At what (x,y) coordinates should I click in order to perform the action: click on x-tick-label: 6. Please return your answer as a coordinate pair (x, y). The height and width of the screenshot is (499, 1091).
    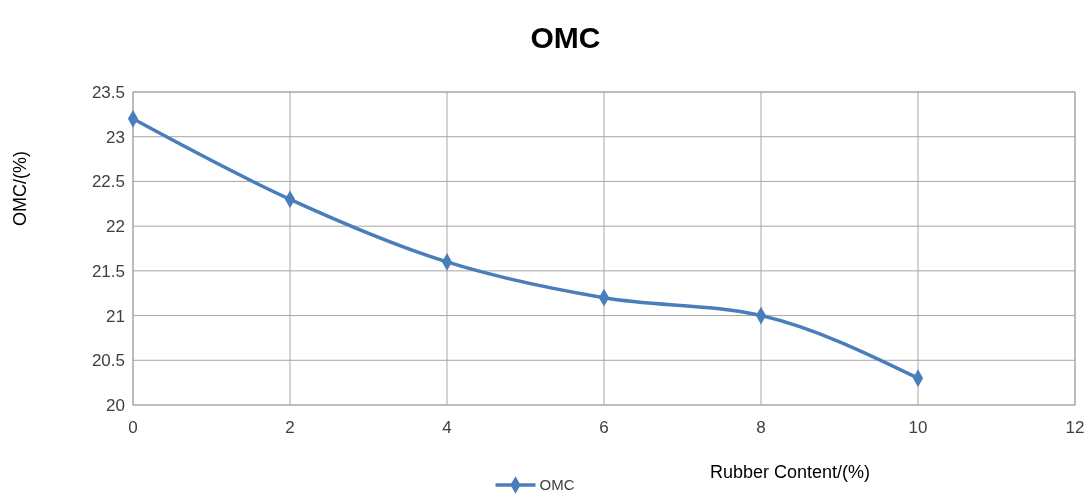
    Looking at the image, I should click on (604, 427).